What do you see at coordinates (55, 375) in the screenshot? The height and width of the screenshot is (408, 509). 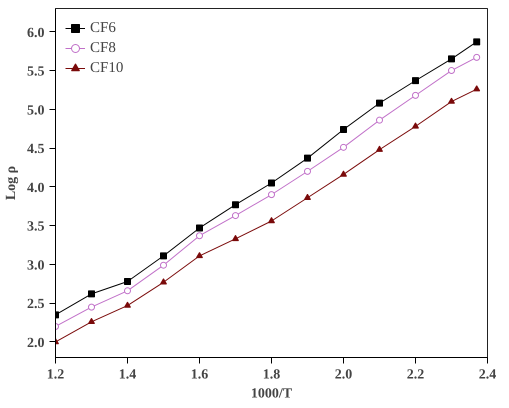 I see `x-tick-label: 1.2` at bounding box center [55, 375].